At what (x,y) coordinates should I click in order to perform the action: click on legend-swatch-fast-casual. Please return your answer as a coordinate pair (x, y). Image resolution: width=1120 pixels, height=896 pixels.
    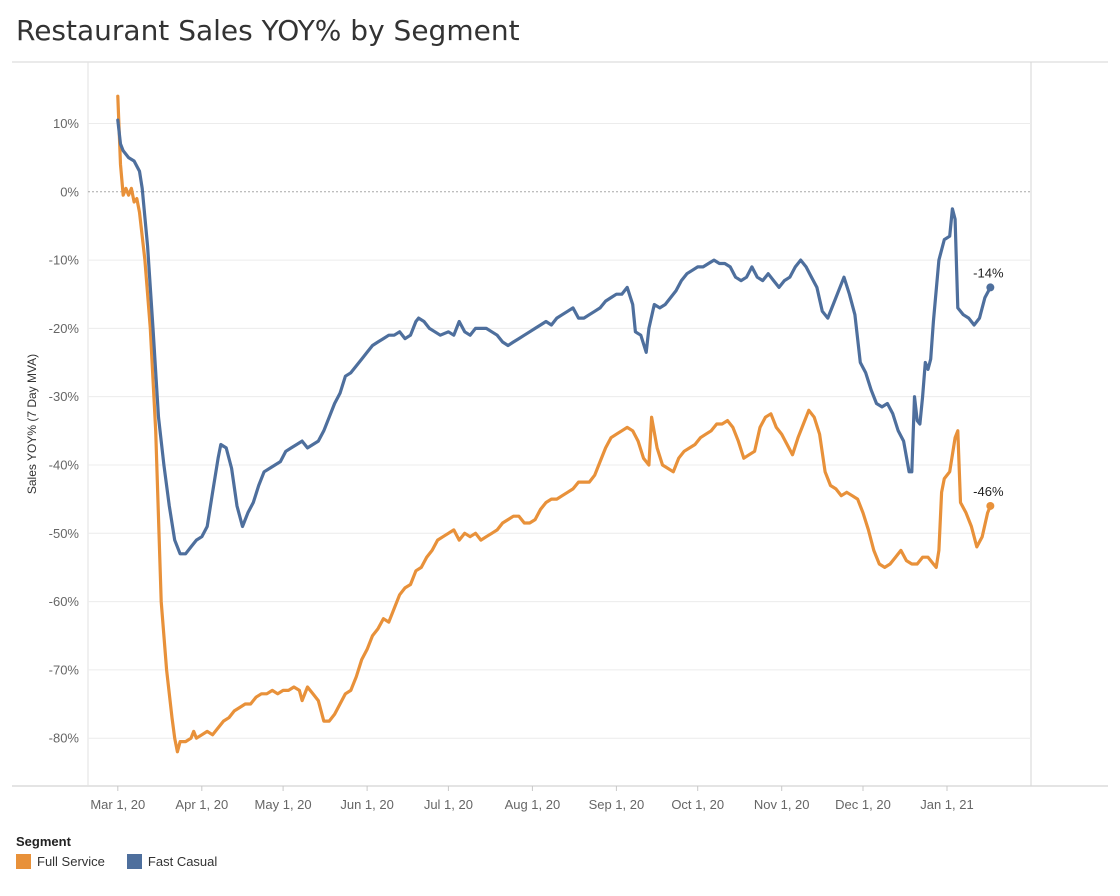
    Looking at the image, I should click on (134, 861).